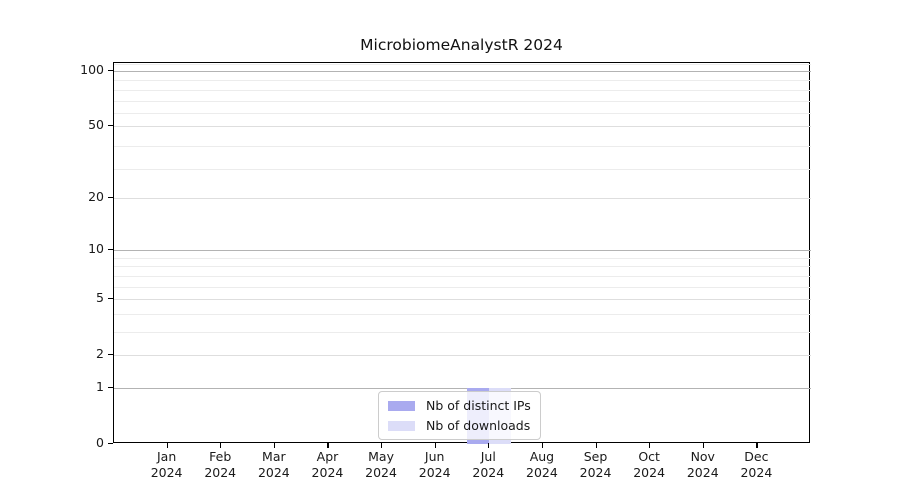 The height and width of the screenshot is (500, 900). What do you see at coordinates (166, 464) in the screenshot?
I see `x-tick-label: Jan 2024` at bounding box center [166, 464].